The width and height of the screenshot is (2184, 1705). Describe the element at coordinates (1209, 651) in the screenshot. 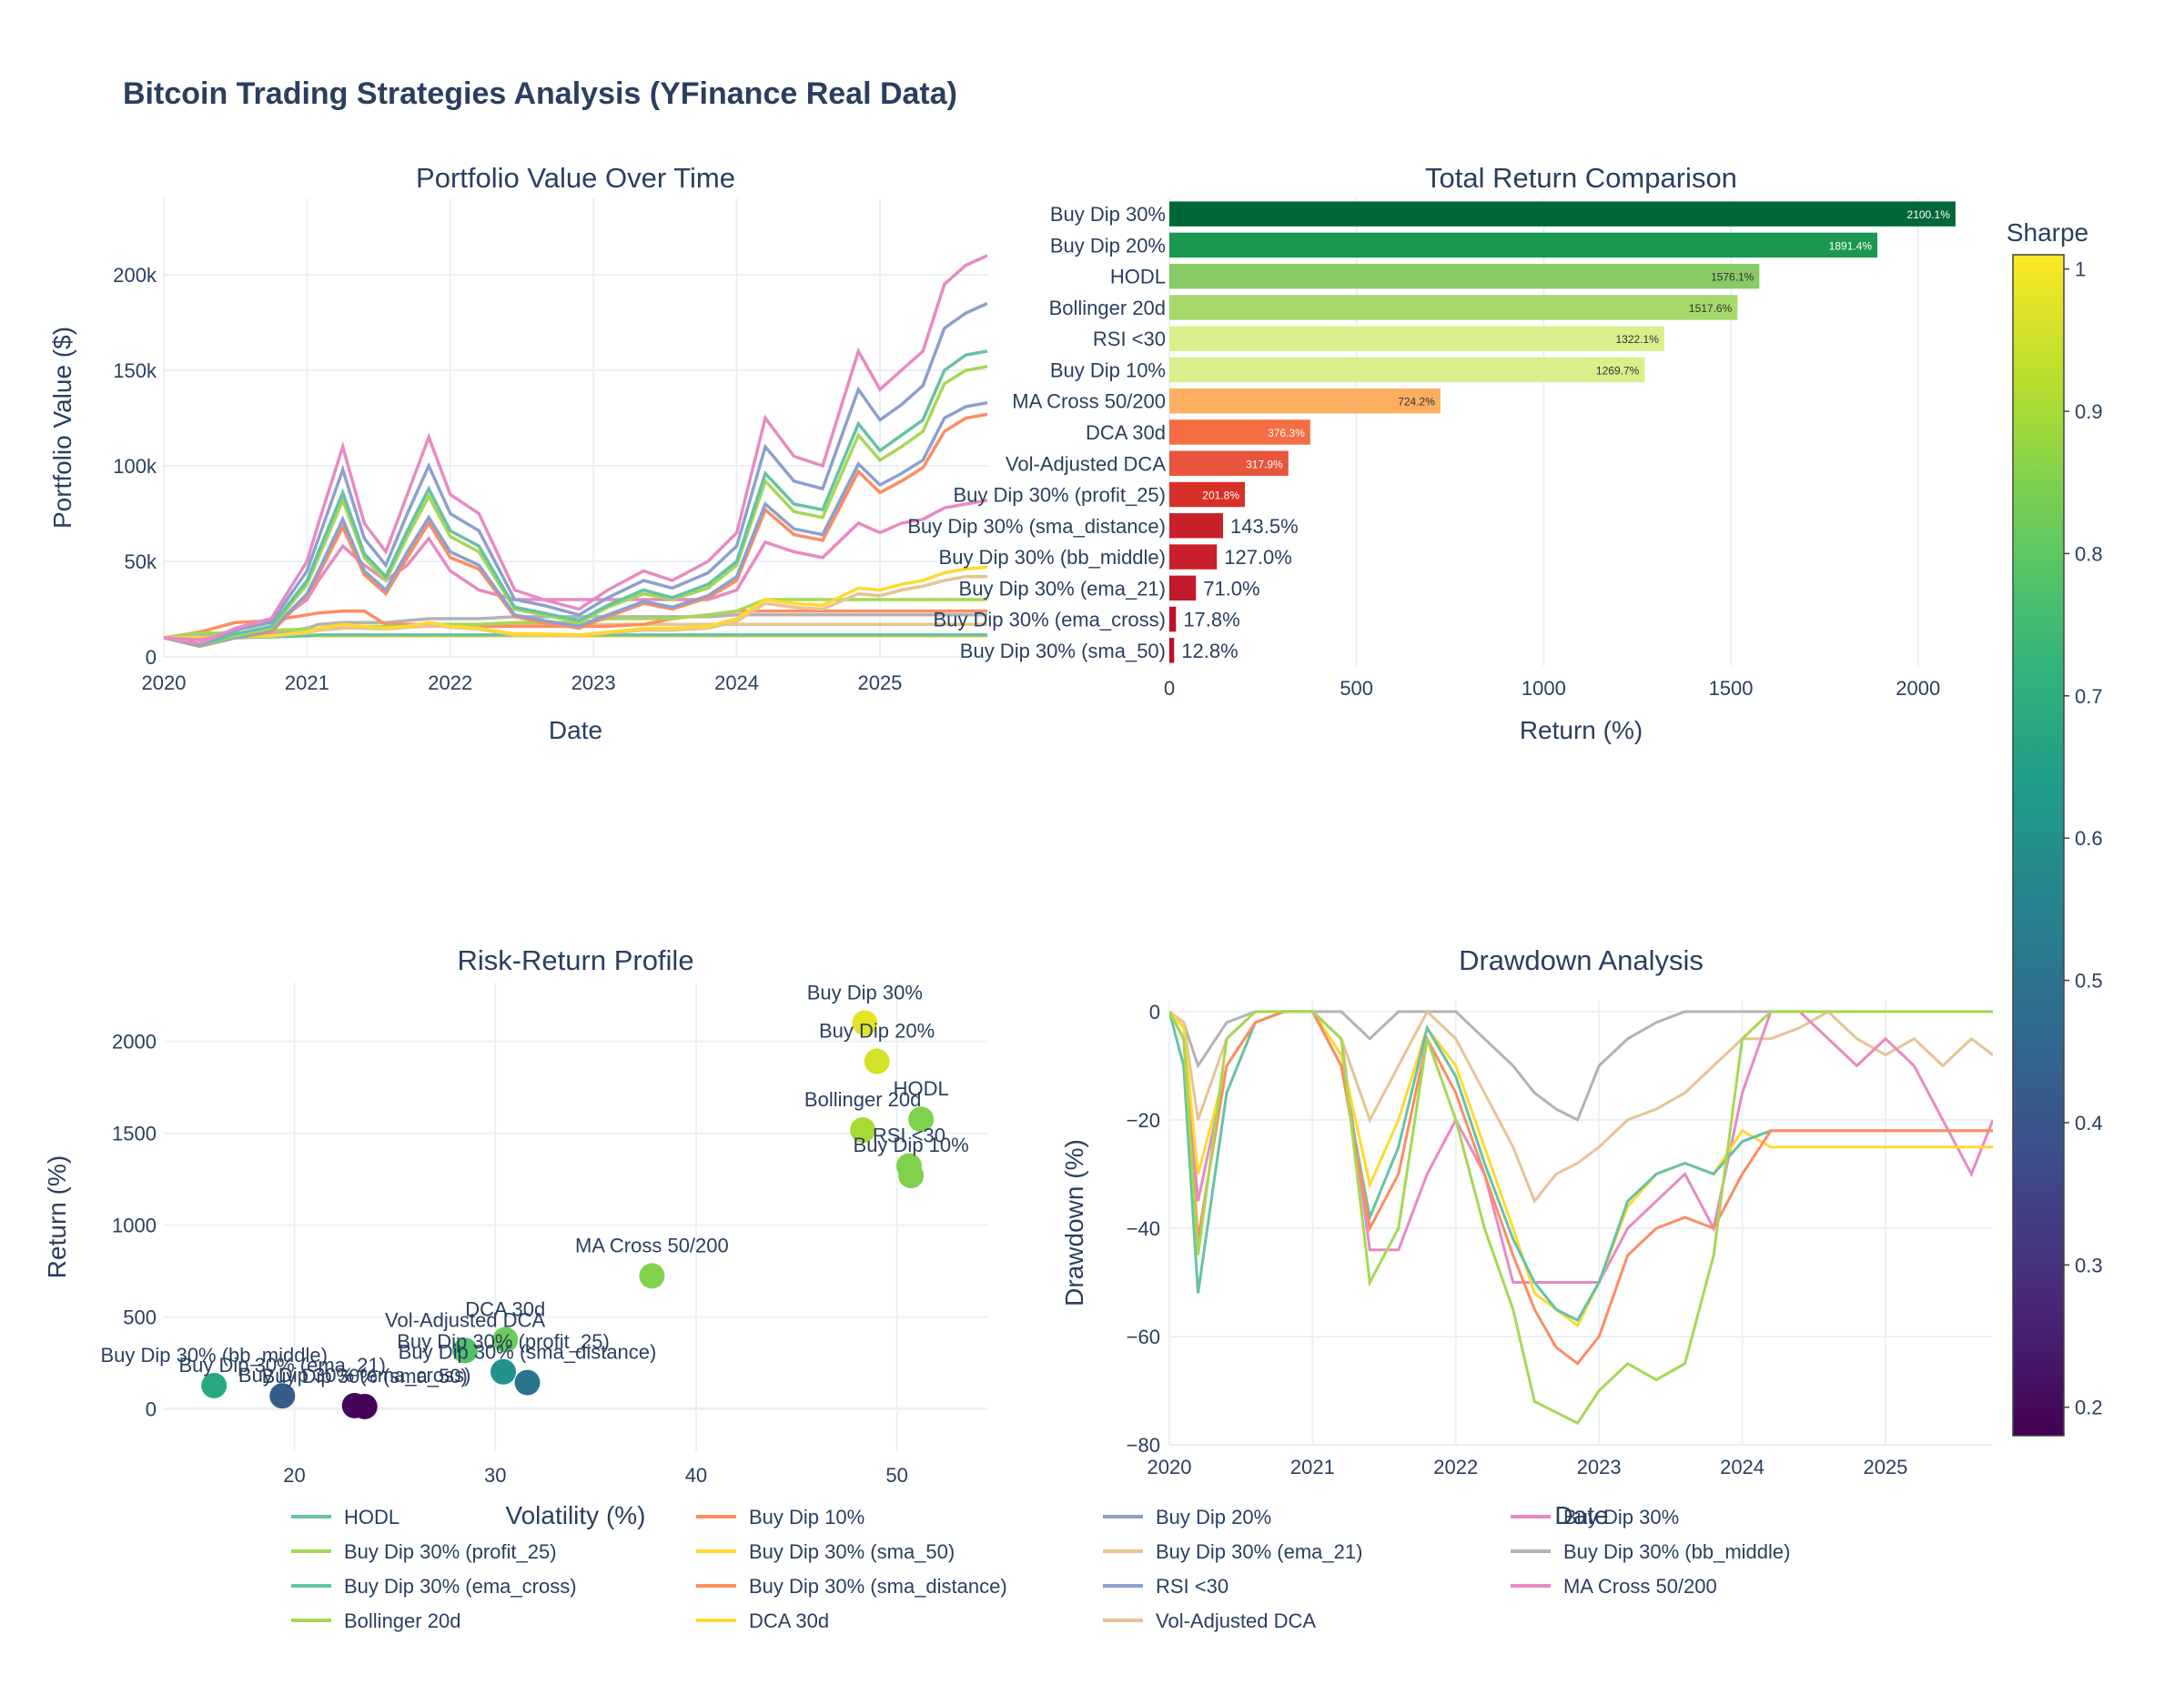

I see `data-label: 12.8%` at that location.